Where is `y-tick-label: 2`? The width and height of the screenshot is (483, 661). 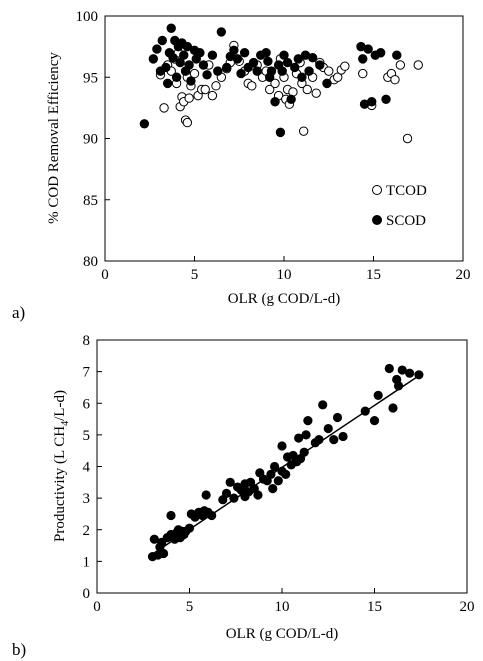
y-tick-label: 2 is located at coordinates (87, 531).